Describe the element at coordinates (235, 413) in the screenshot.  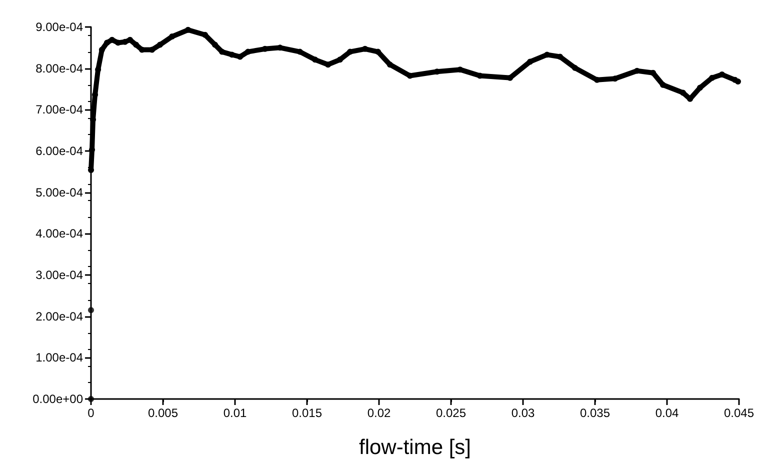
I see `x-tick-label: 0.01` at that location.